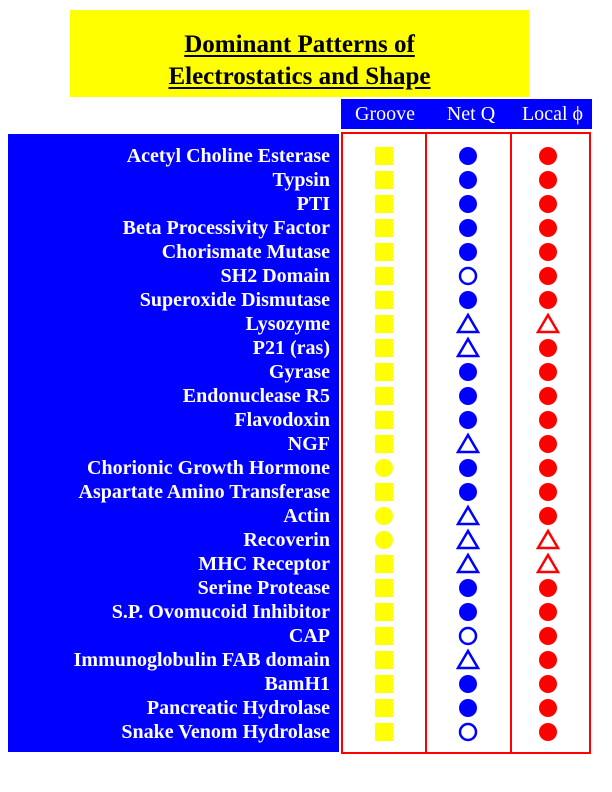  I want to click on protein-name: CAP, so click(309, 636).